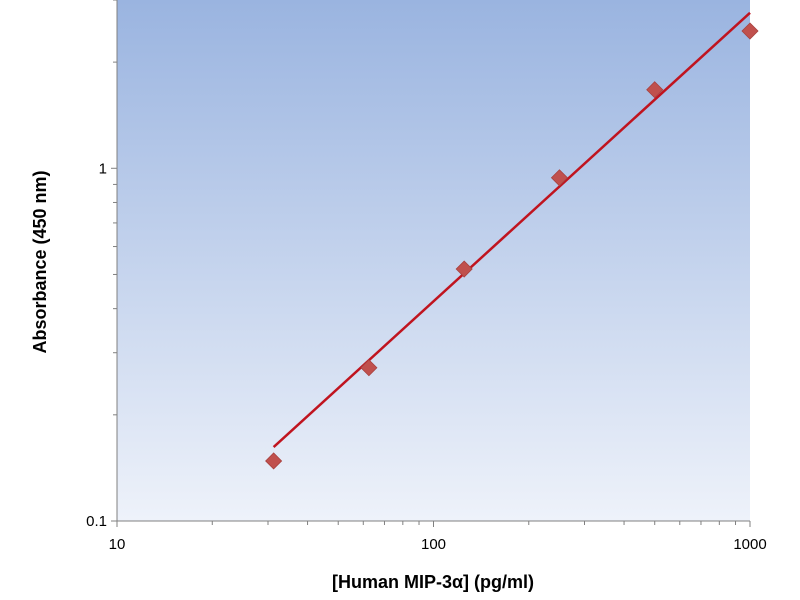 Image resolution: width=800 pixels, height=600 pixels. I want to click on x-tick-label: 10, so click(117, 544).